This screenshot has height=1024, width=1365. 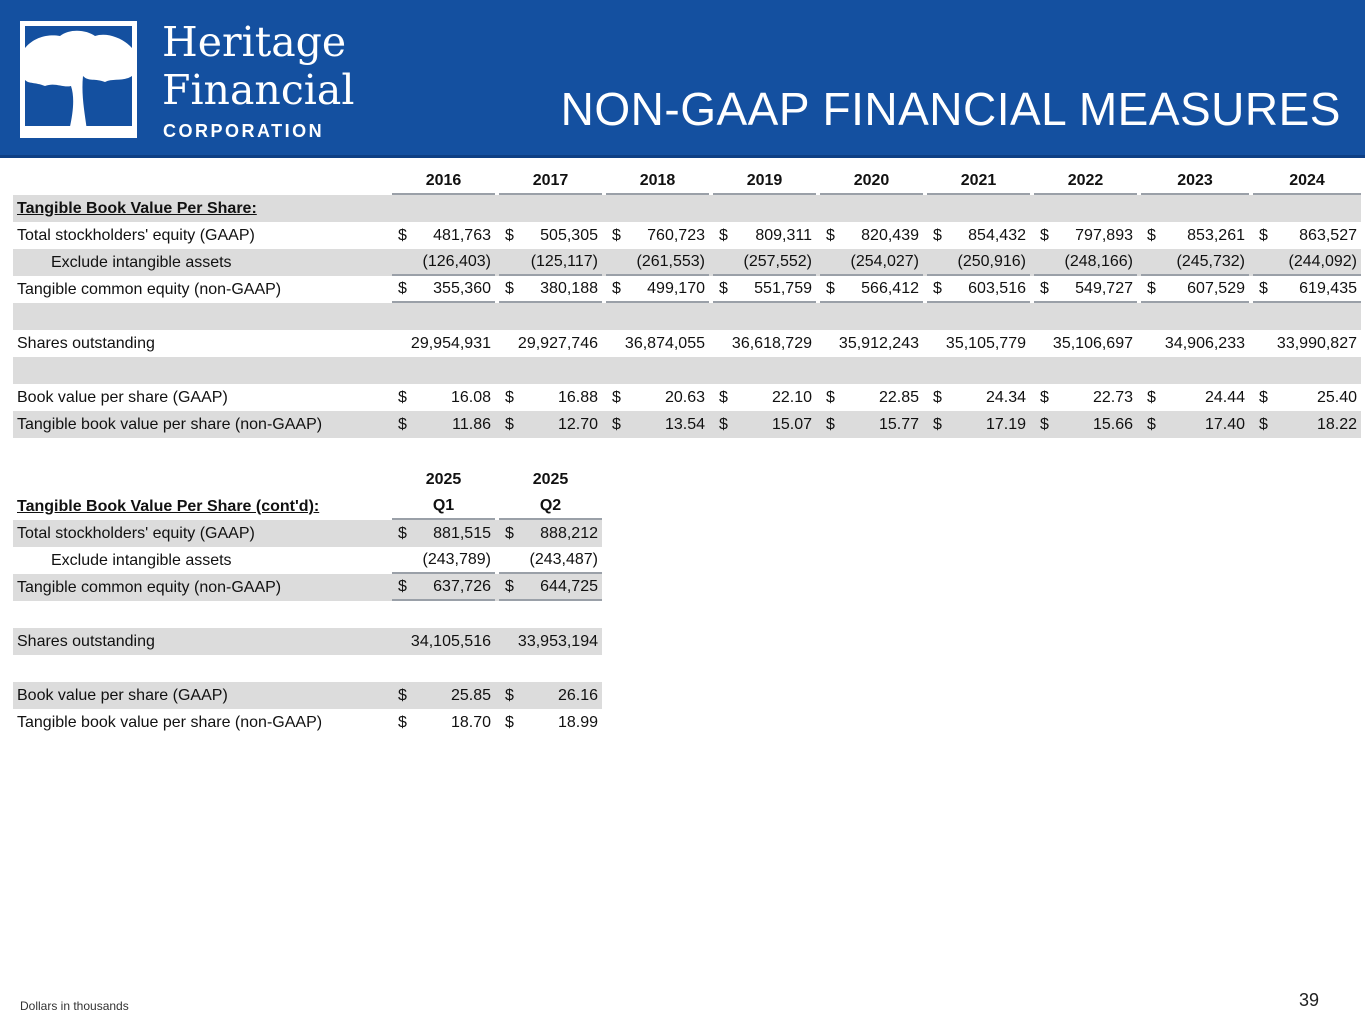 I want to click on value-cell: 29,927,746, so click(x=557, y=343).